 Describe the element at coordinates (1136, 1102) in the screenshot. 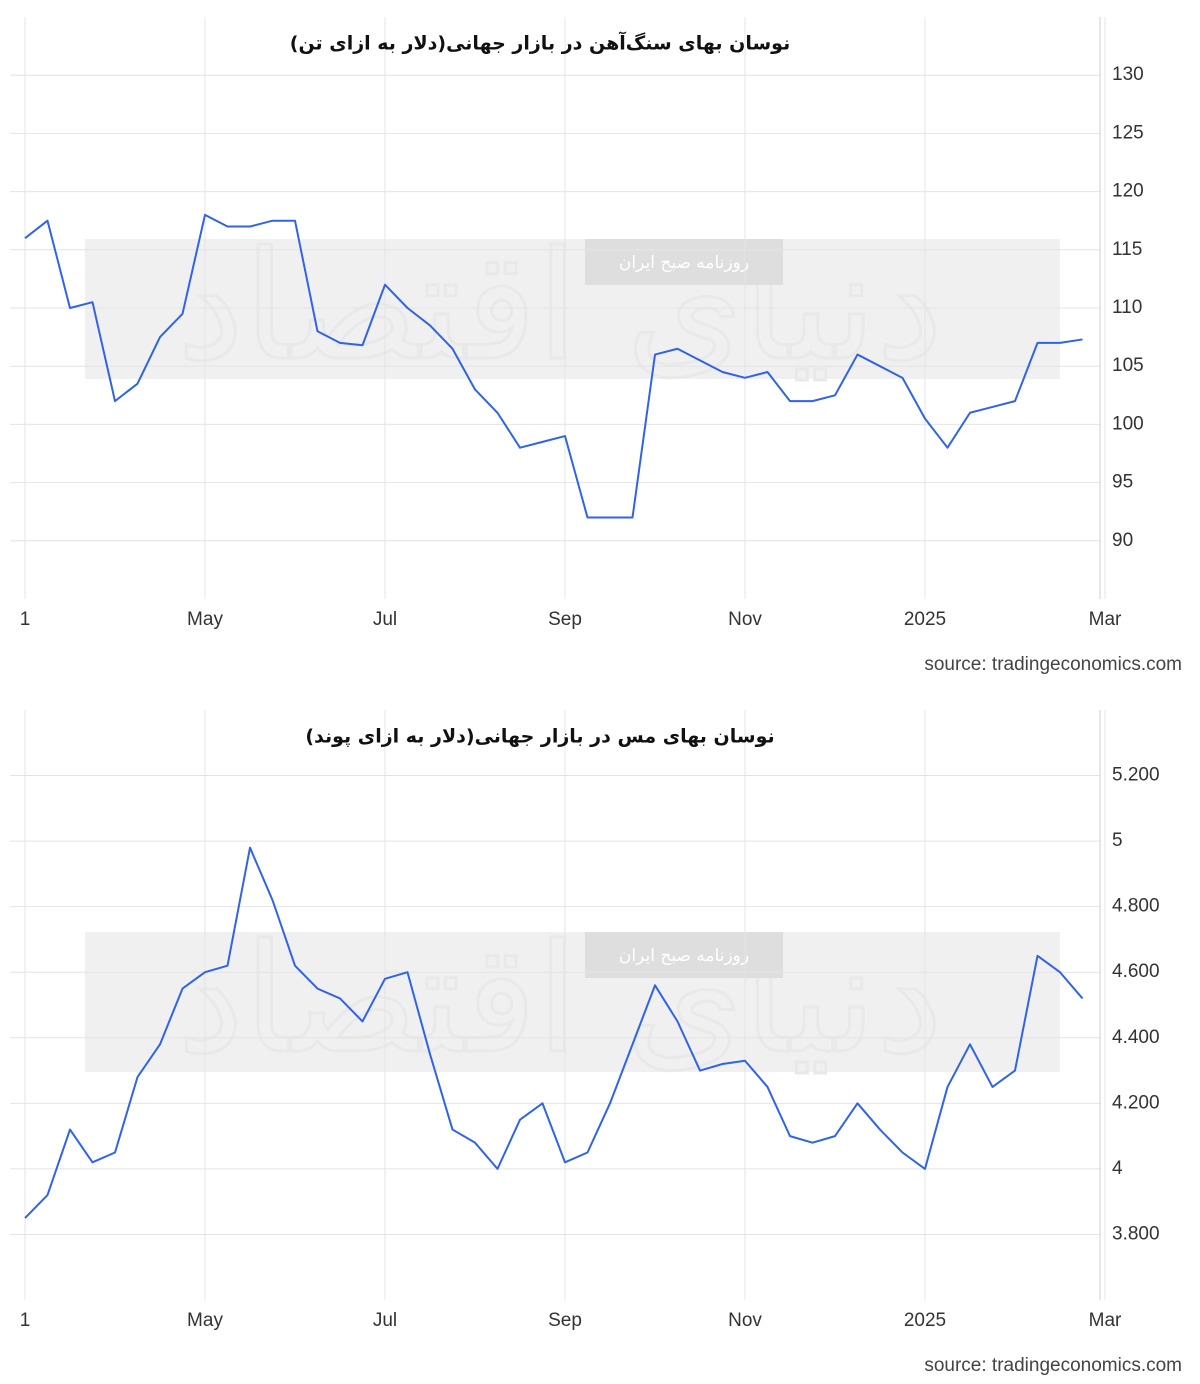

I see `y-tick-label: 4.200` at that location.